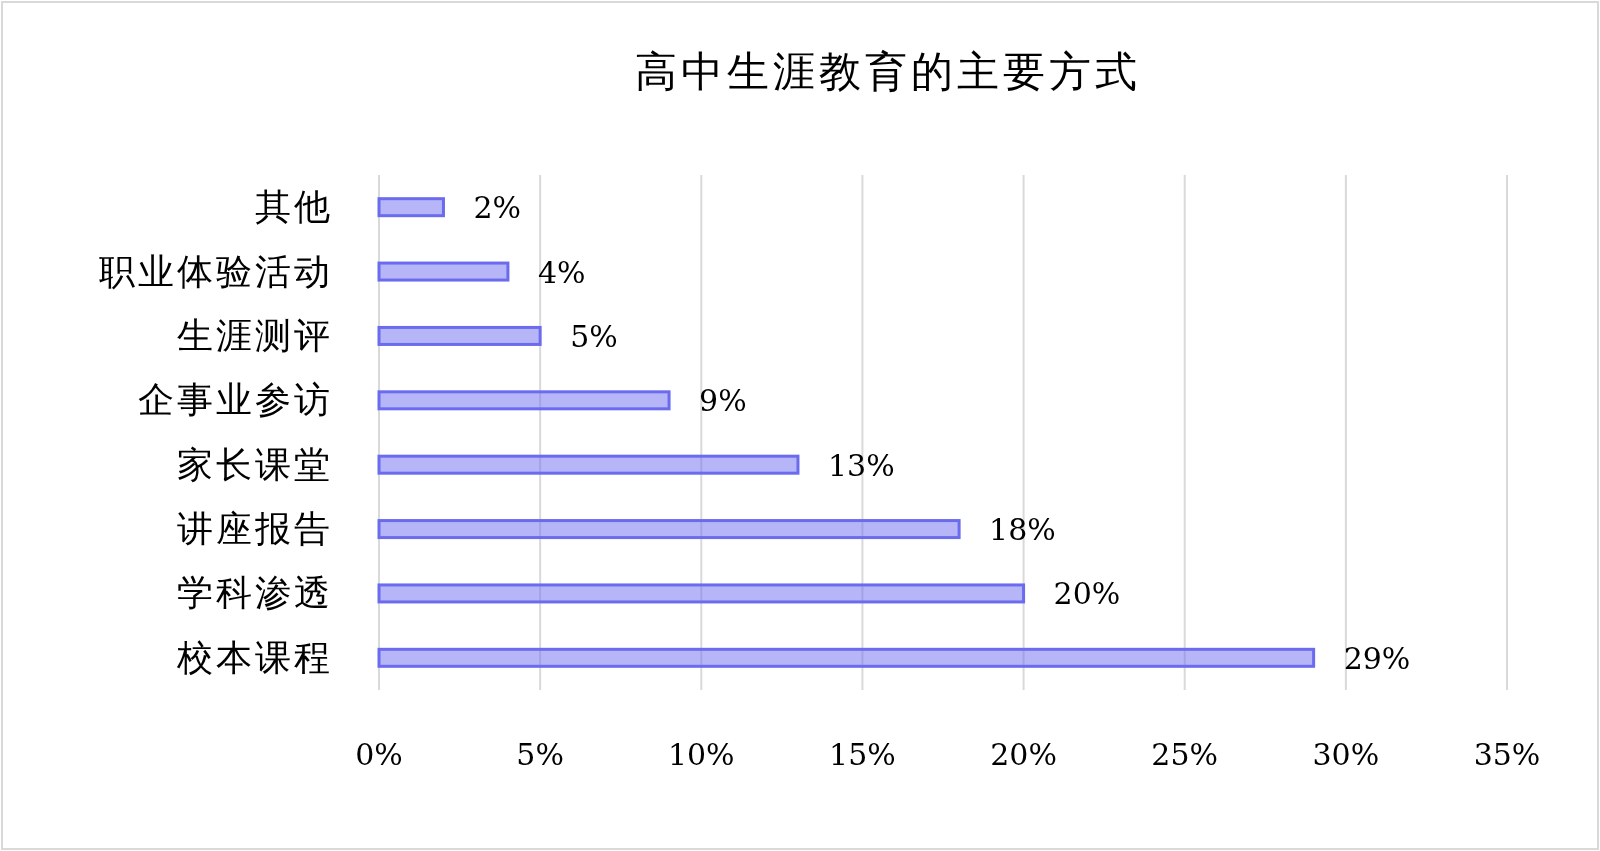  Describe the element at coordinates (216, 271) in the screenshot. I see `y-tick-label: 职业体验活动` at that location.